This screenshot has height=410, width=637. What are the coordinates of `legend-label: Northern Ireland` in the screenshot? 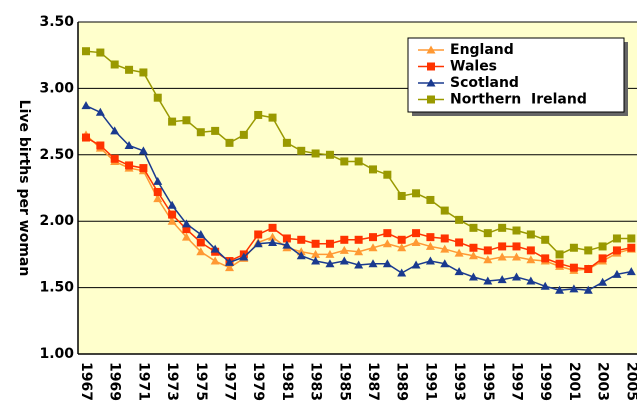 It's located at (518, 100).